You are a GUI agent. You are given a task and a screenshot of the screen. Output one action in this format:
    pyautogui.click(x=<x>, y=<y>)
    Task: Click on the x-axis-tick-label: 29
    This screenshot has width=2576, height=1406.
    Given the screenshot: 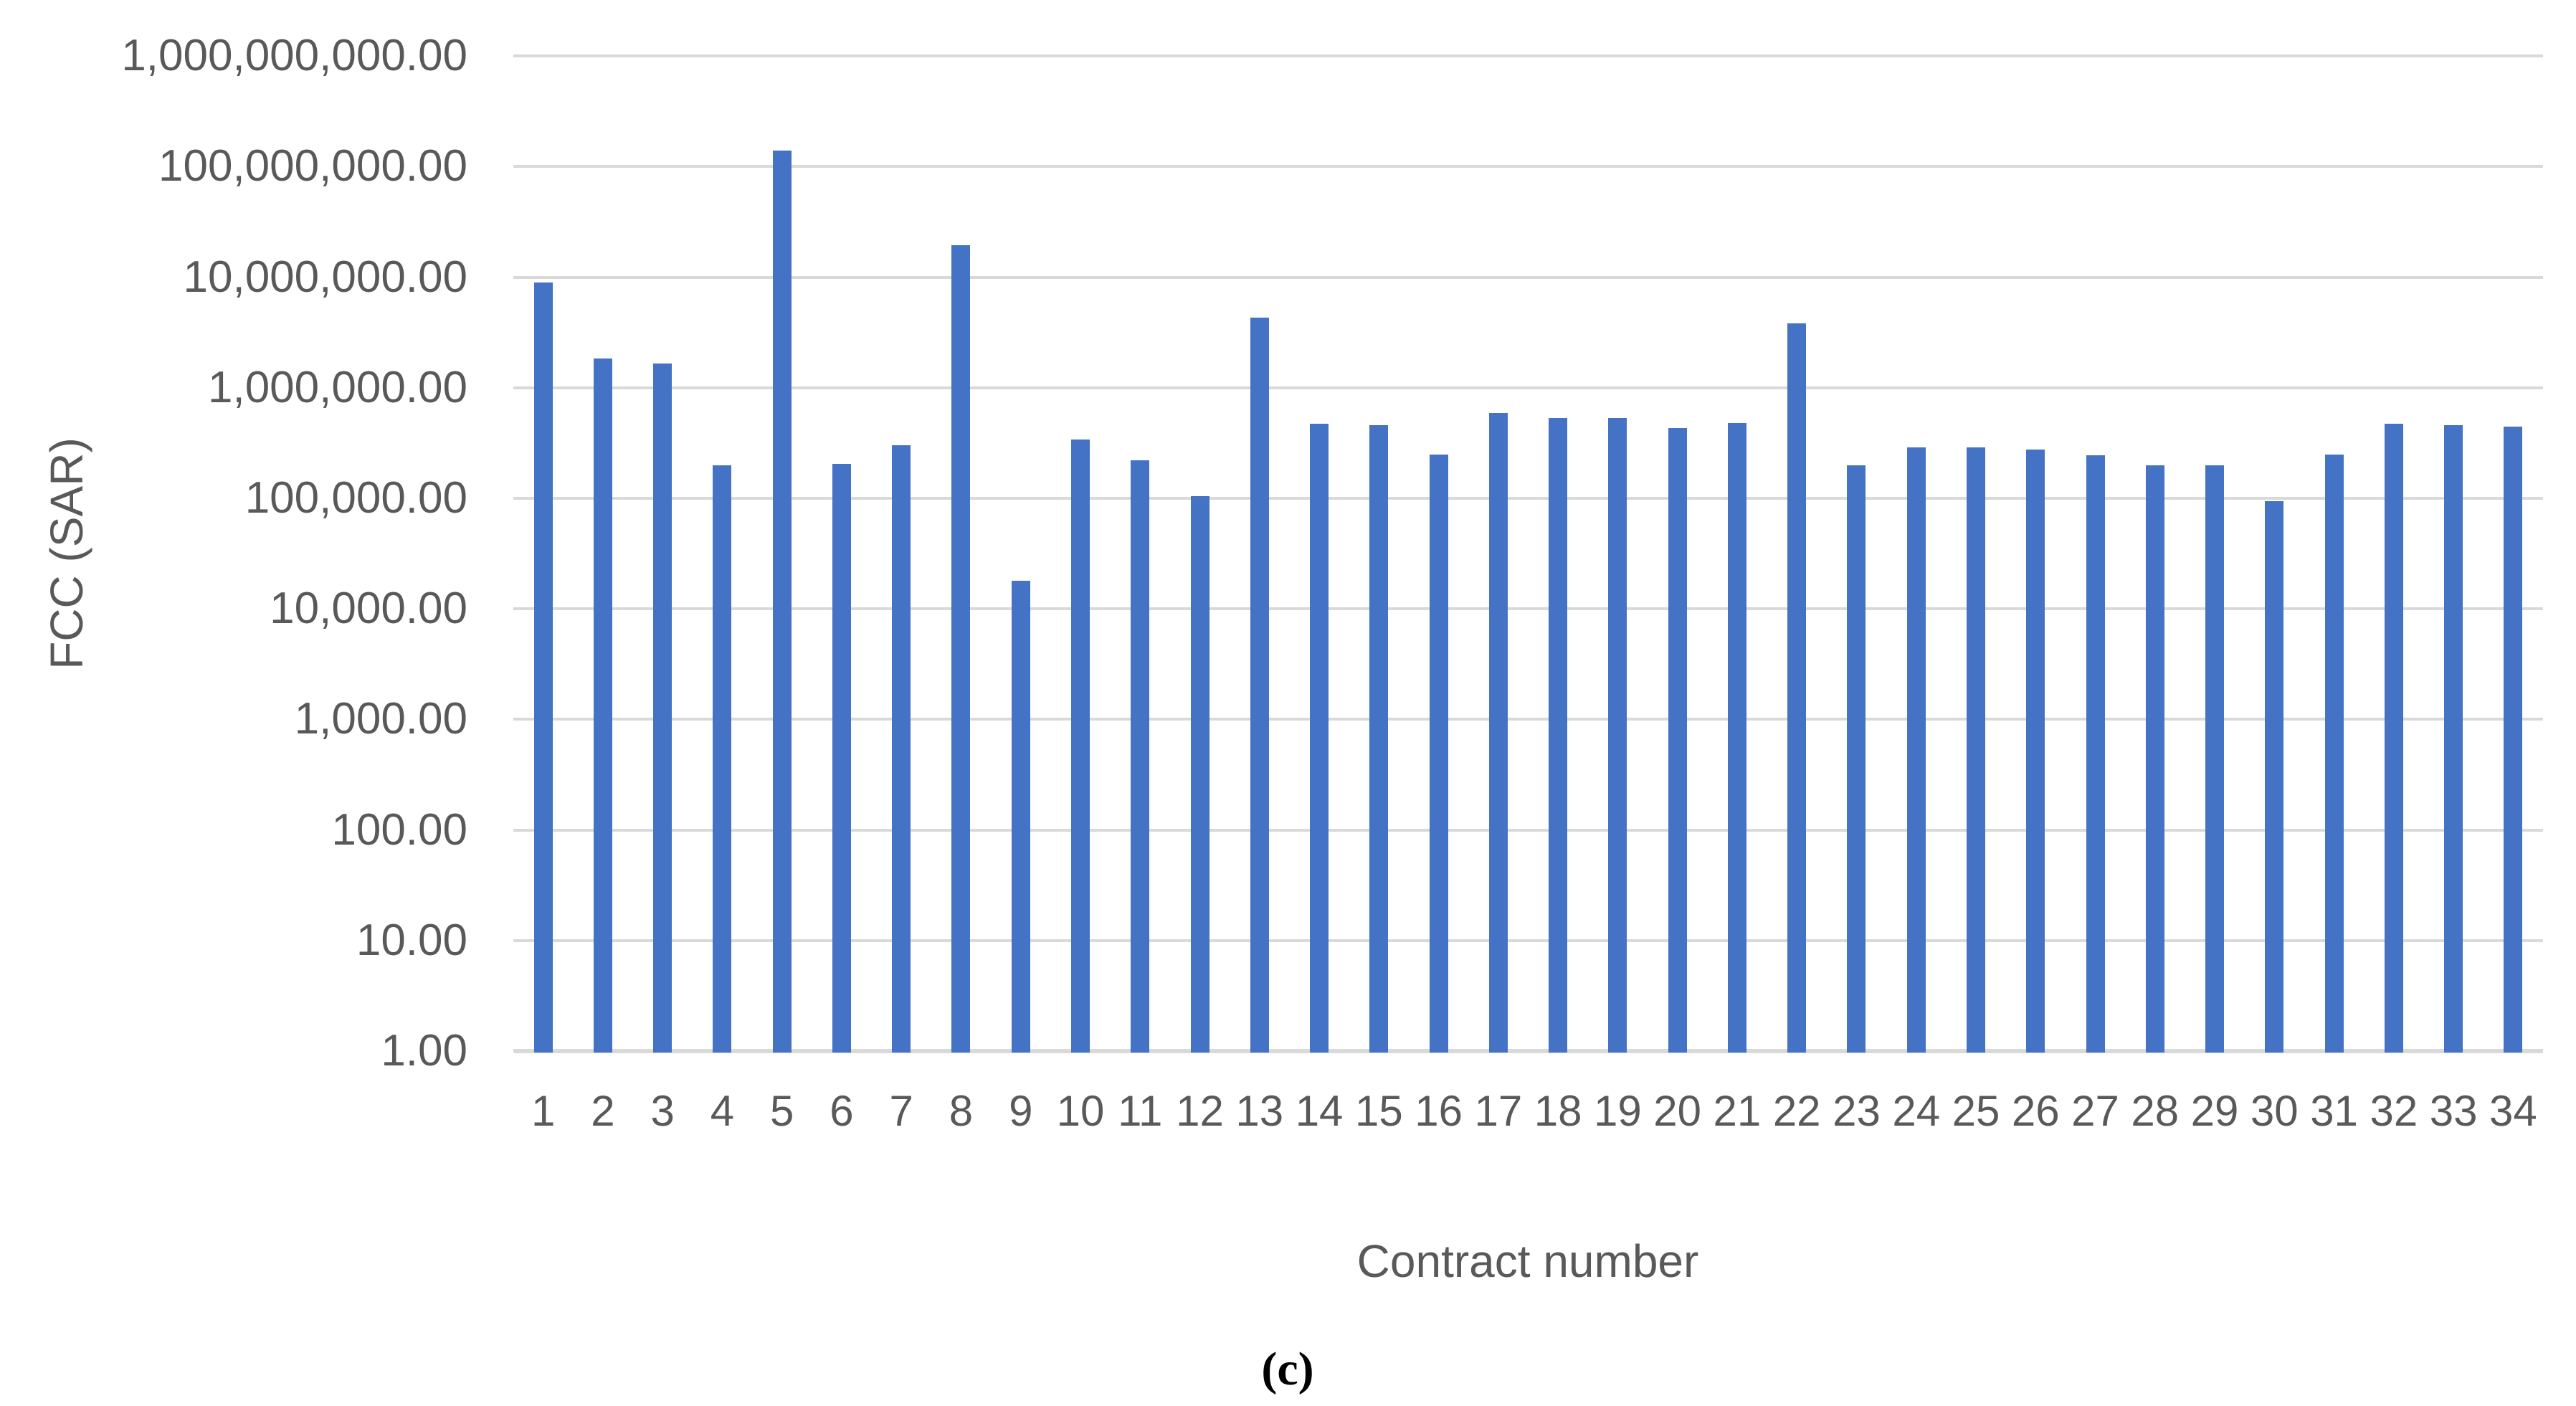 What is the action you would take?
    pyautogui.click(x=2214, y=1111)
    